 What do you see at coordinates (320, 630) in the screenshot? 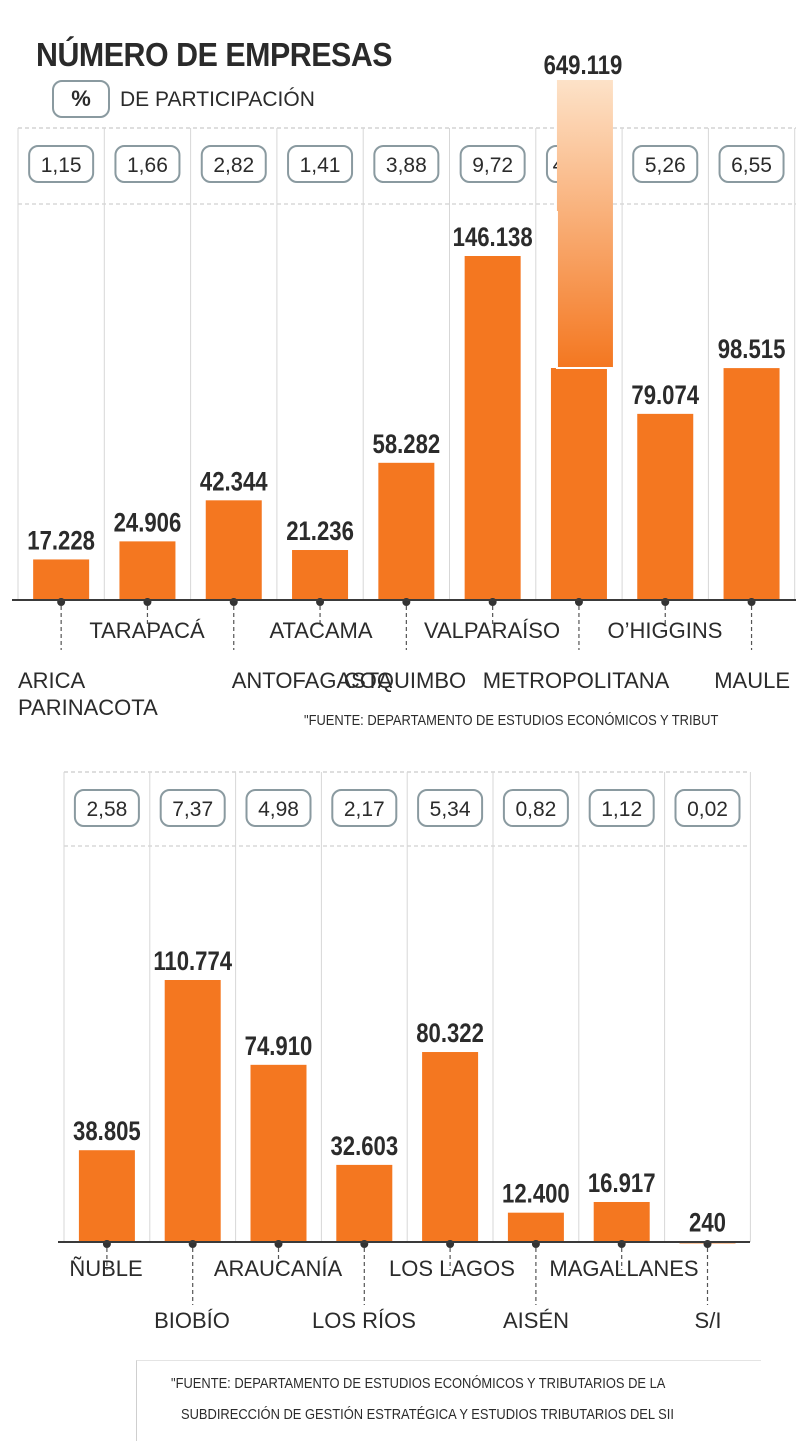
I see `category-label-atacama: ATACAMA` at bounding box center [320, 630].